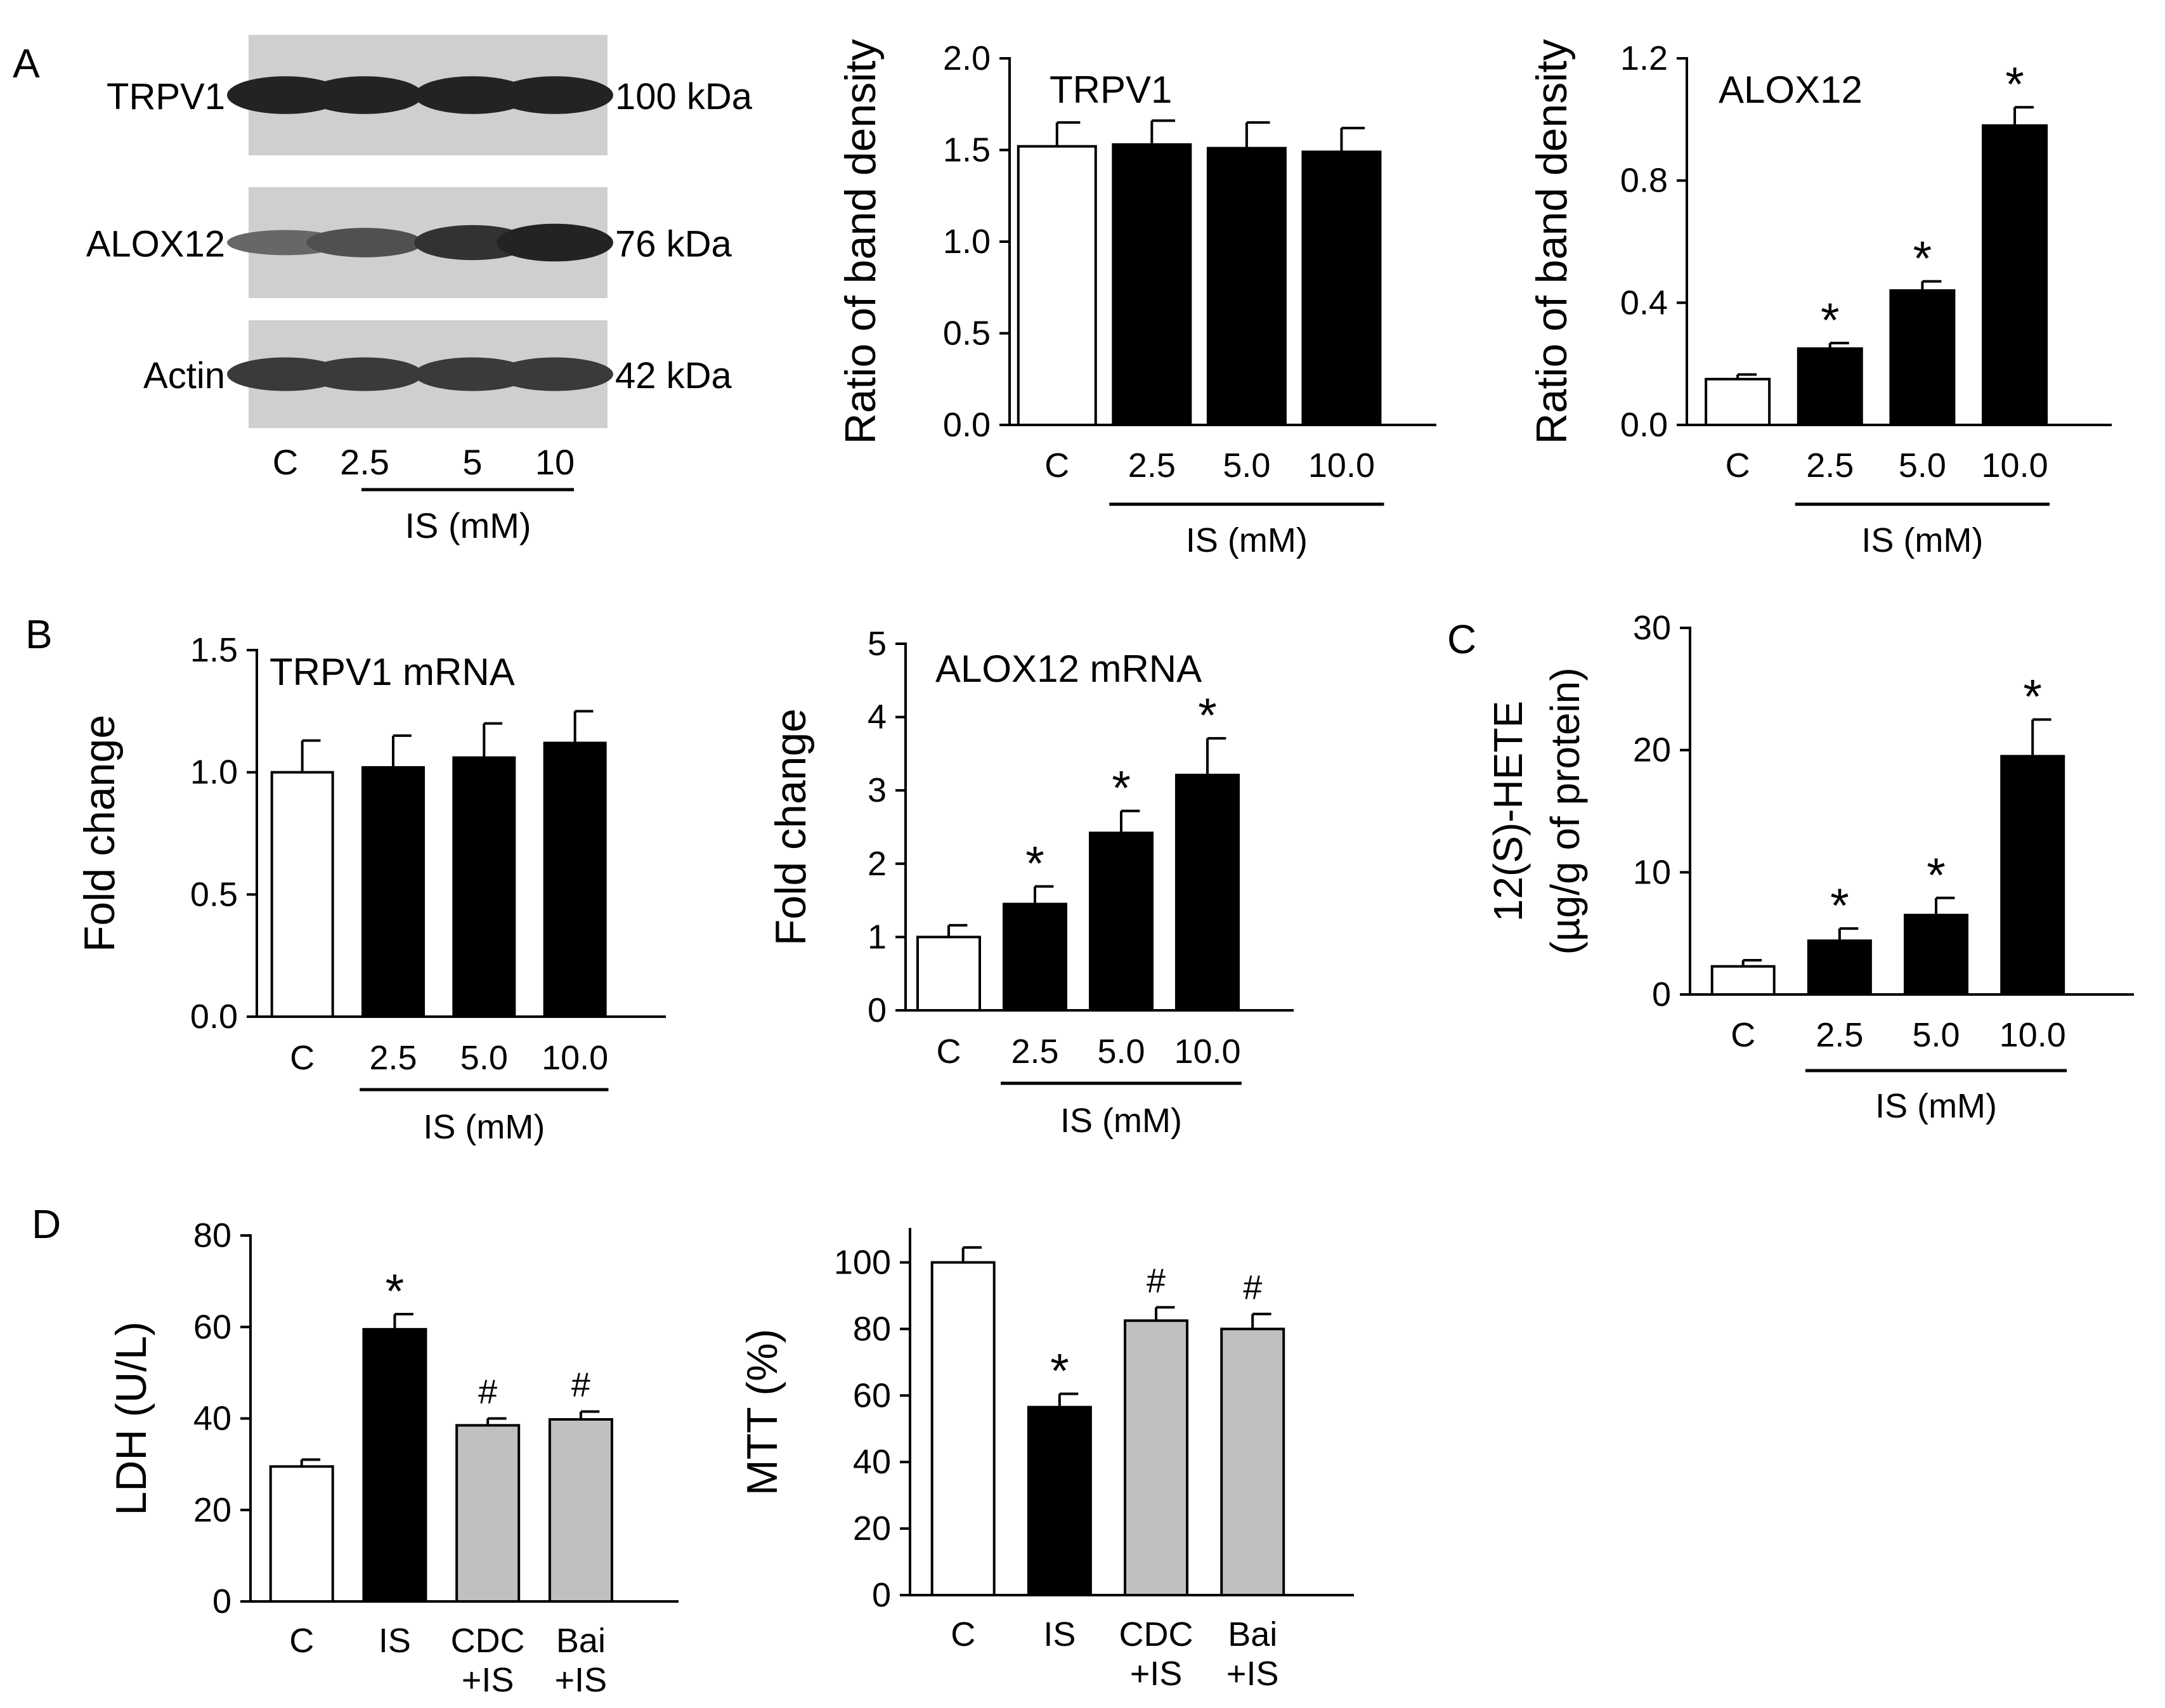 The height and width of the screenshot is (1708, 2165). Describe the element at coordinates (877, 864) in the screenshot. I see `y-tick-label: 2` at that location.